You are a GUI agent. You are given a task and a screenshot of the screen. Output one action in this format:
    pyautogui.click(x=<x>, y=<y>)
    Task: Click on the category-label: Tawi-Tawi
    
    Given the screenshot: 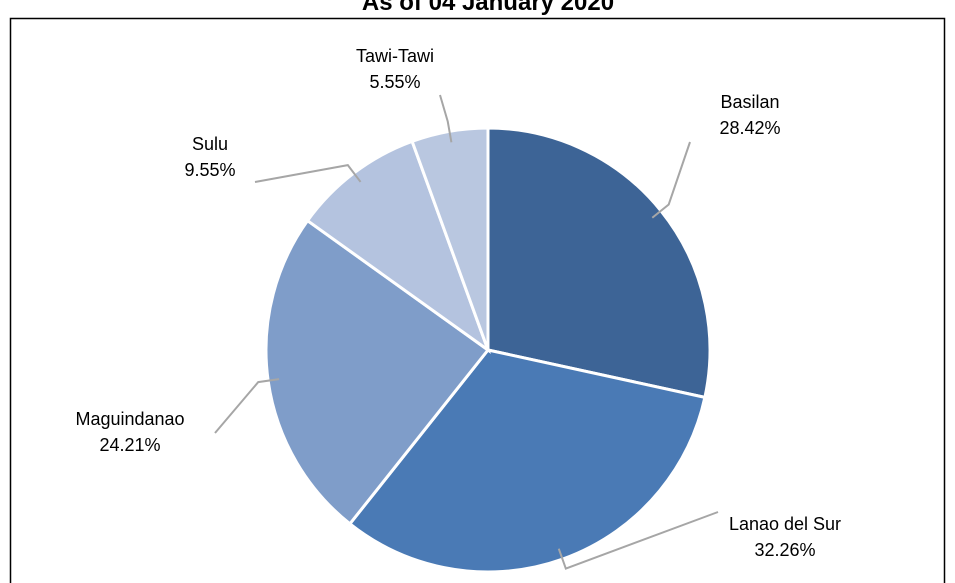 What is the action you would take?
    pyautogui.click(x=395, y=56)
    